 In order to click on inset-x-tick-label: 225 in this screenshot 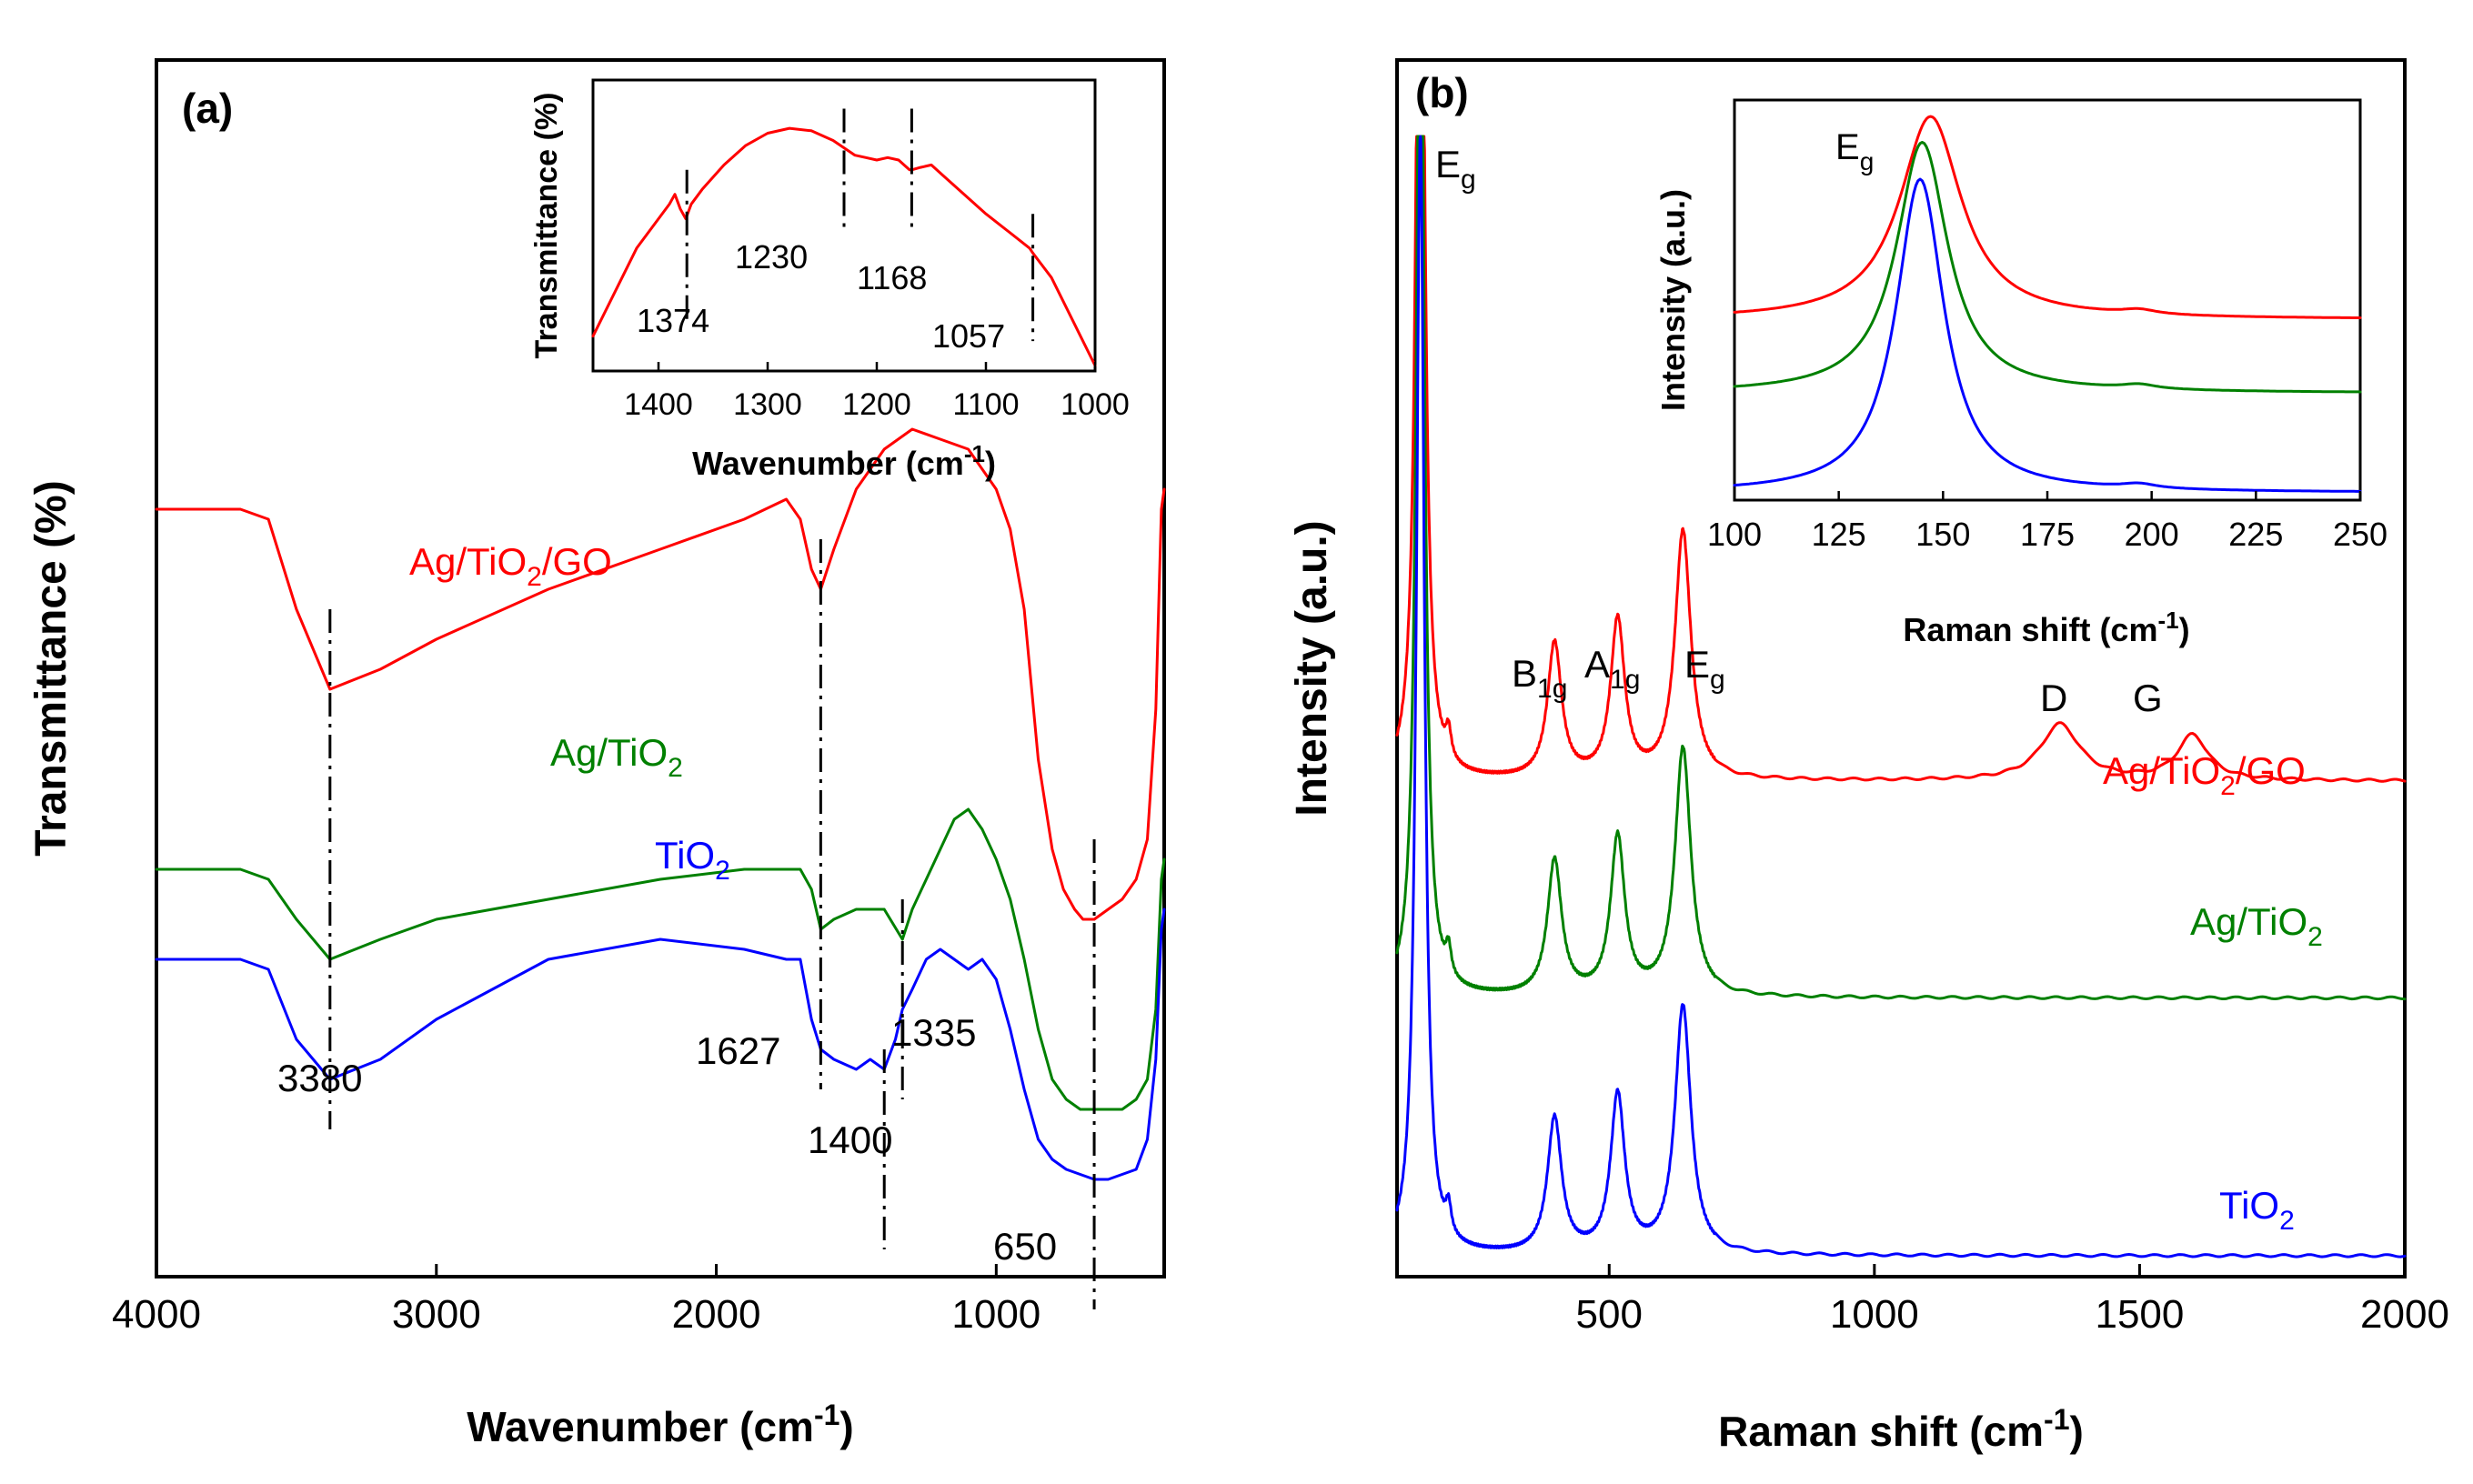, I will do `click(2255, 534)`.